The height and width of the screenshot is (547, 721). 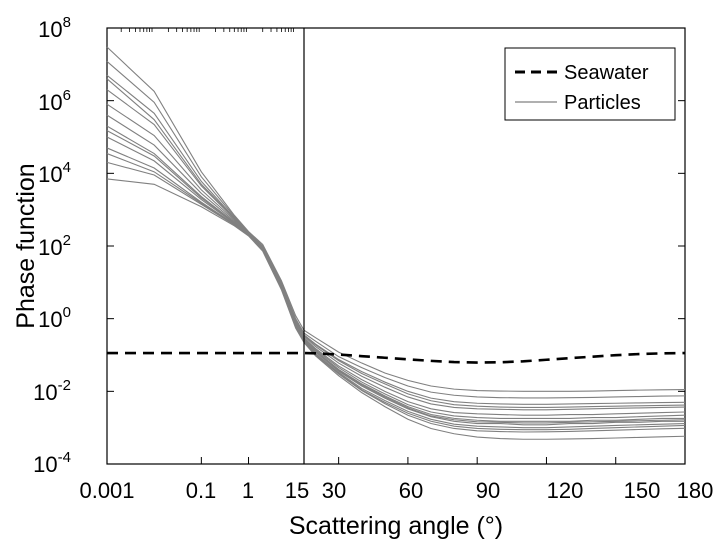 I want to click on x-tick-label-0.001: 0.001, so click(x=106, y=490).